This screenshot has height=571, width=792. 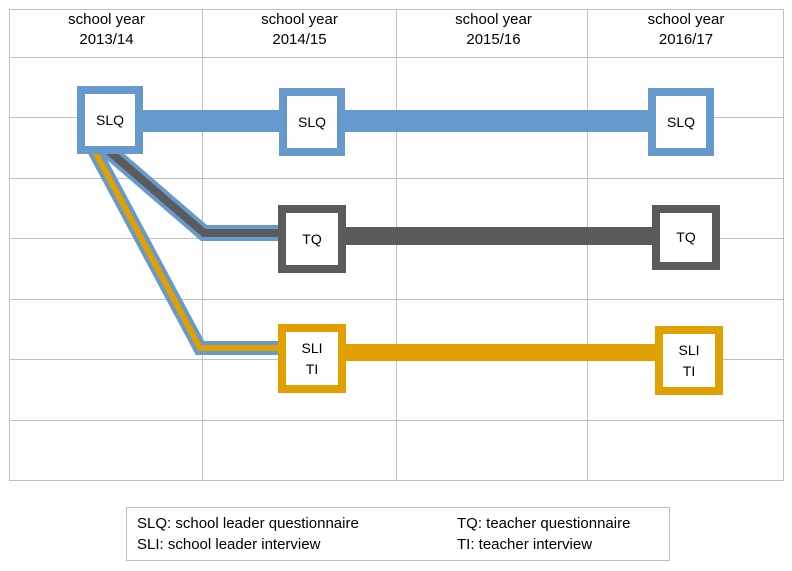 What do you see at coordinates (312, 358) in the screenshot?
I see `node-sli-ti-2014-15: SLI TI` at bounding box center [312, 358].